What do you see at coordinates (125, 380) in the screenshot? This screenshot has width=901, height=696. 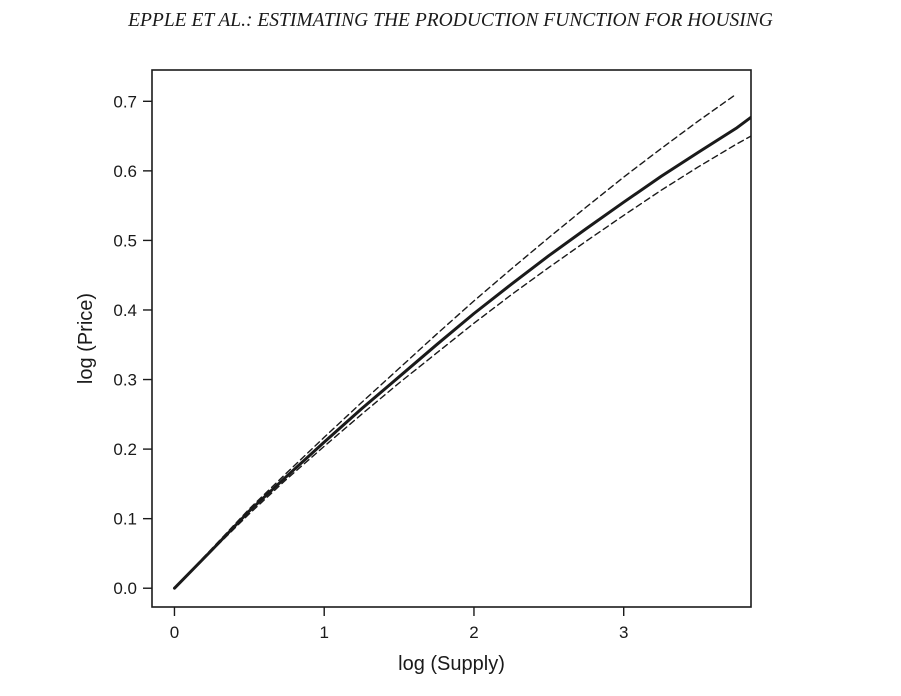 I see `y-tick-label: 0.3` at bounding box center [125, 380].